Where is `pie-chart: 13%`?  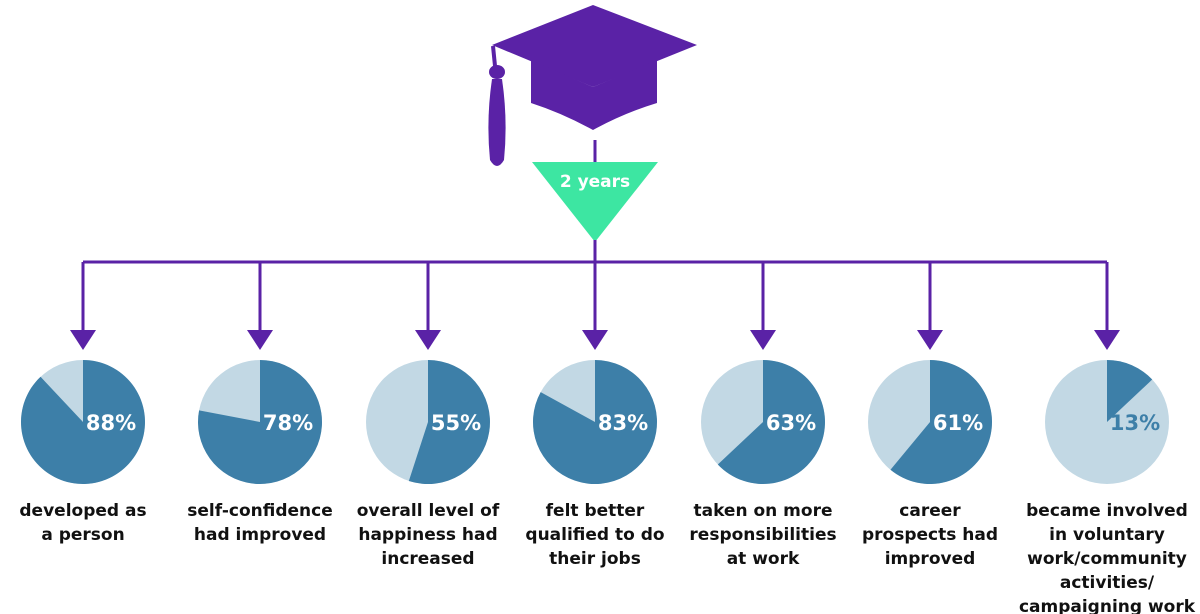
pie-chart: 13% is located at coordinates (1107, 422).